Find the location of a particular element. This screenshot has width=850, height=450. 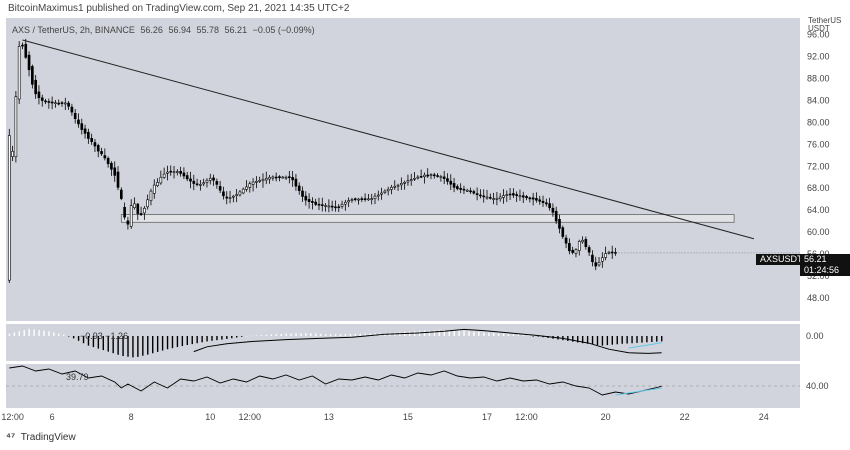

legend-low: 55.78 is located at coordinates (208, 30).